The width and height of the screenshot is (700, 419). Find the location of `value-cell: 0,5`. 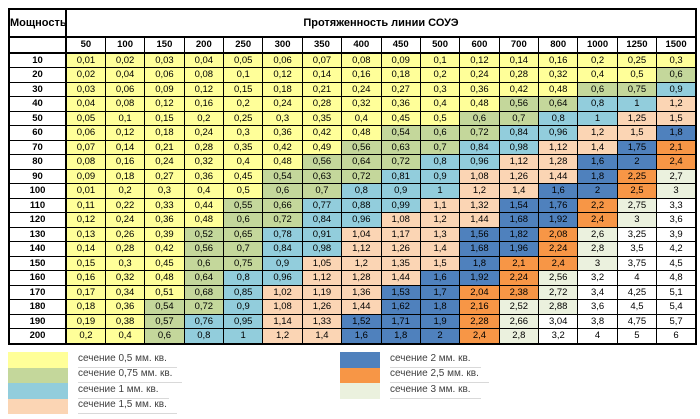

value-cell: 0,5 is located at coordinates (440, 118).